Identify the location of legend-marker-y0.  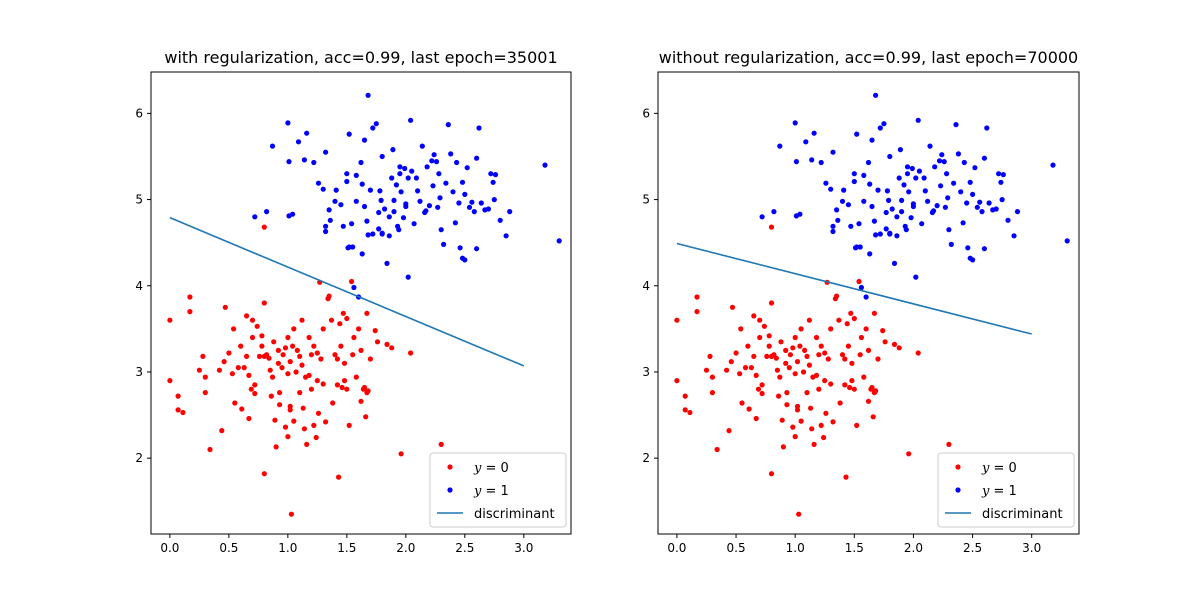
(450, 467).